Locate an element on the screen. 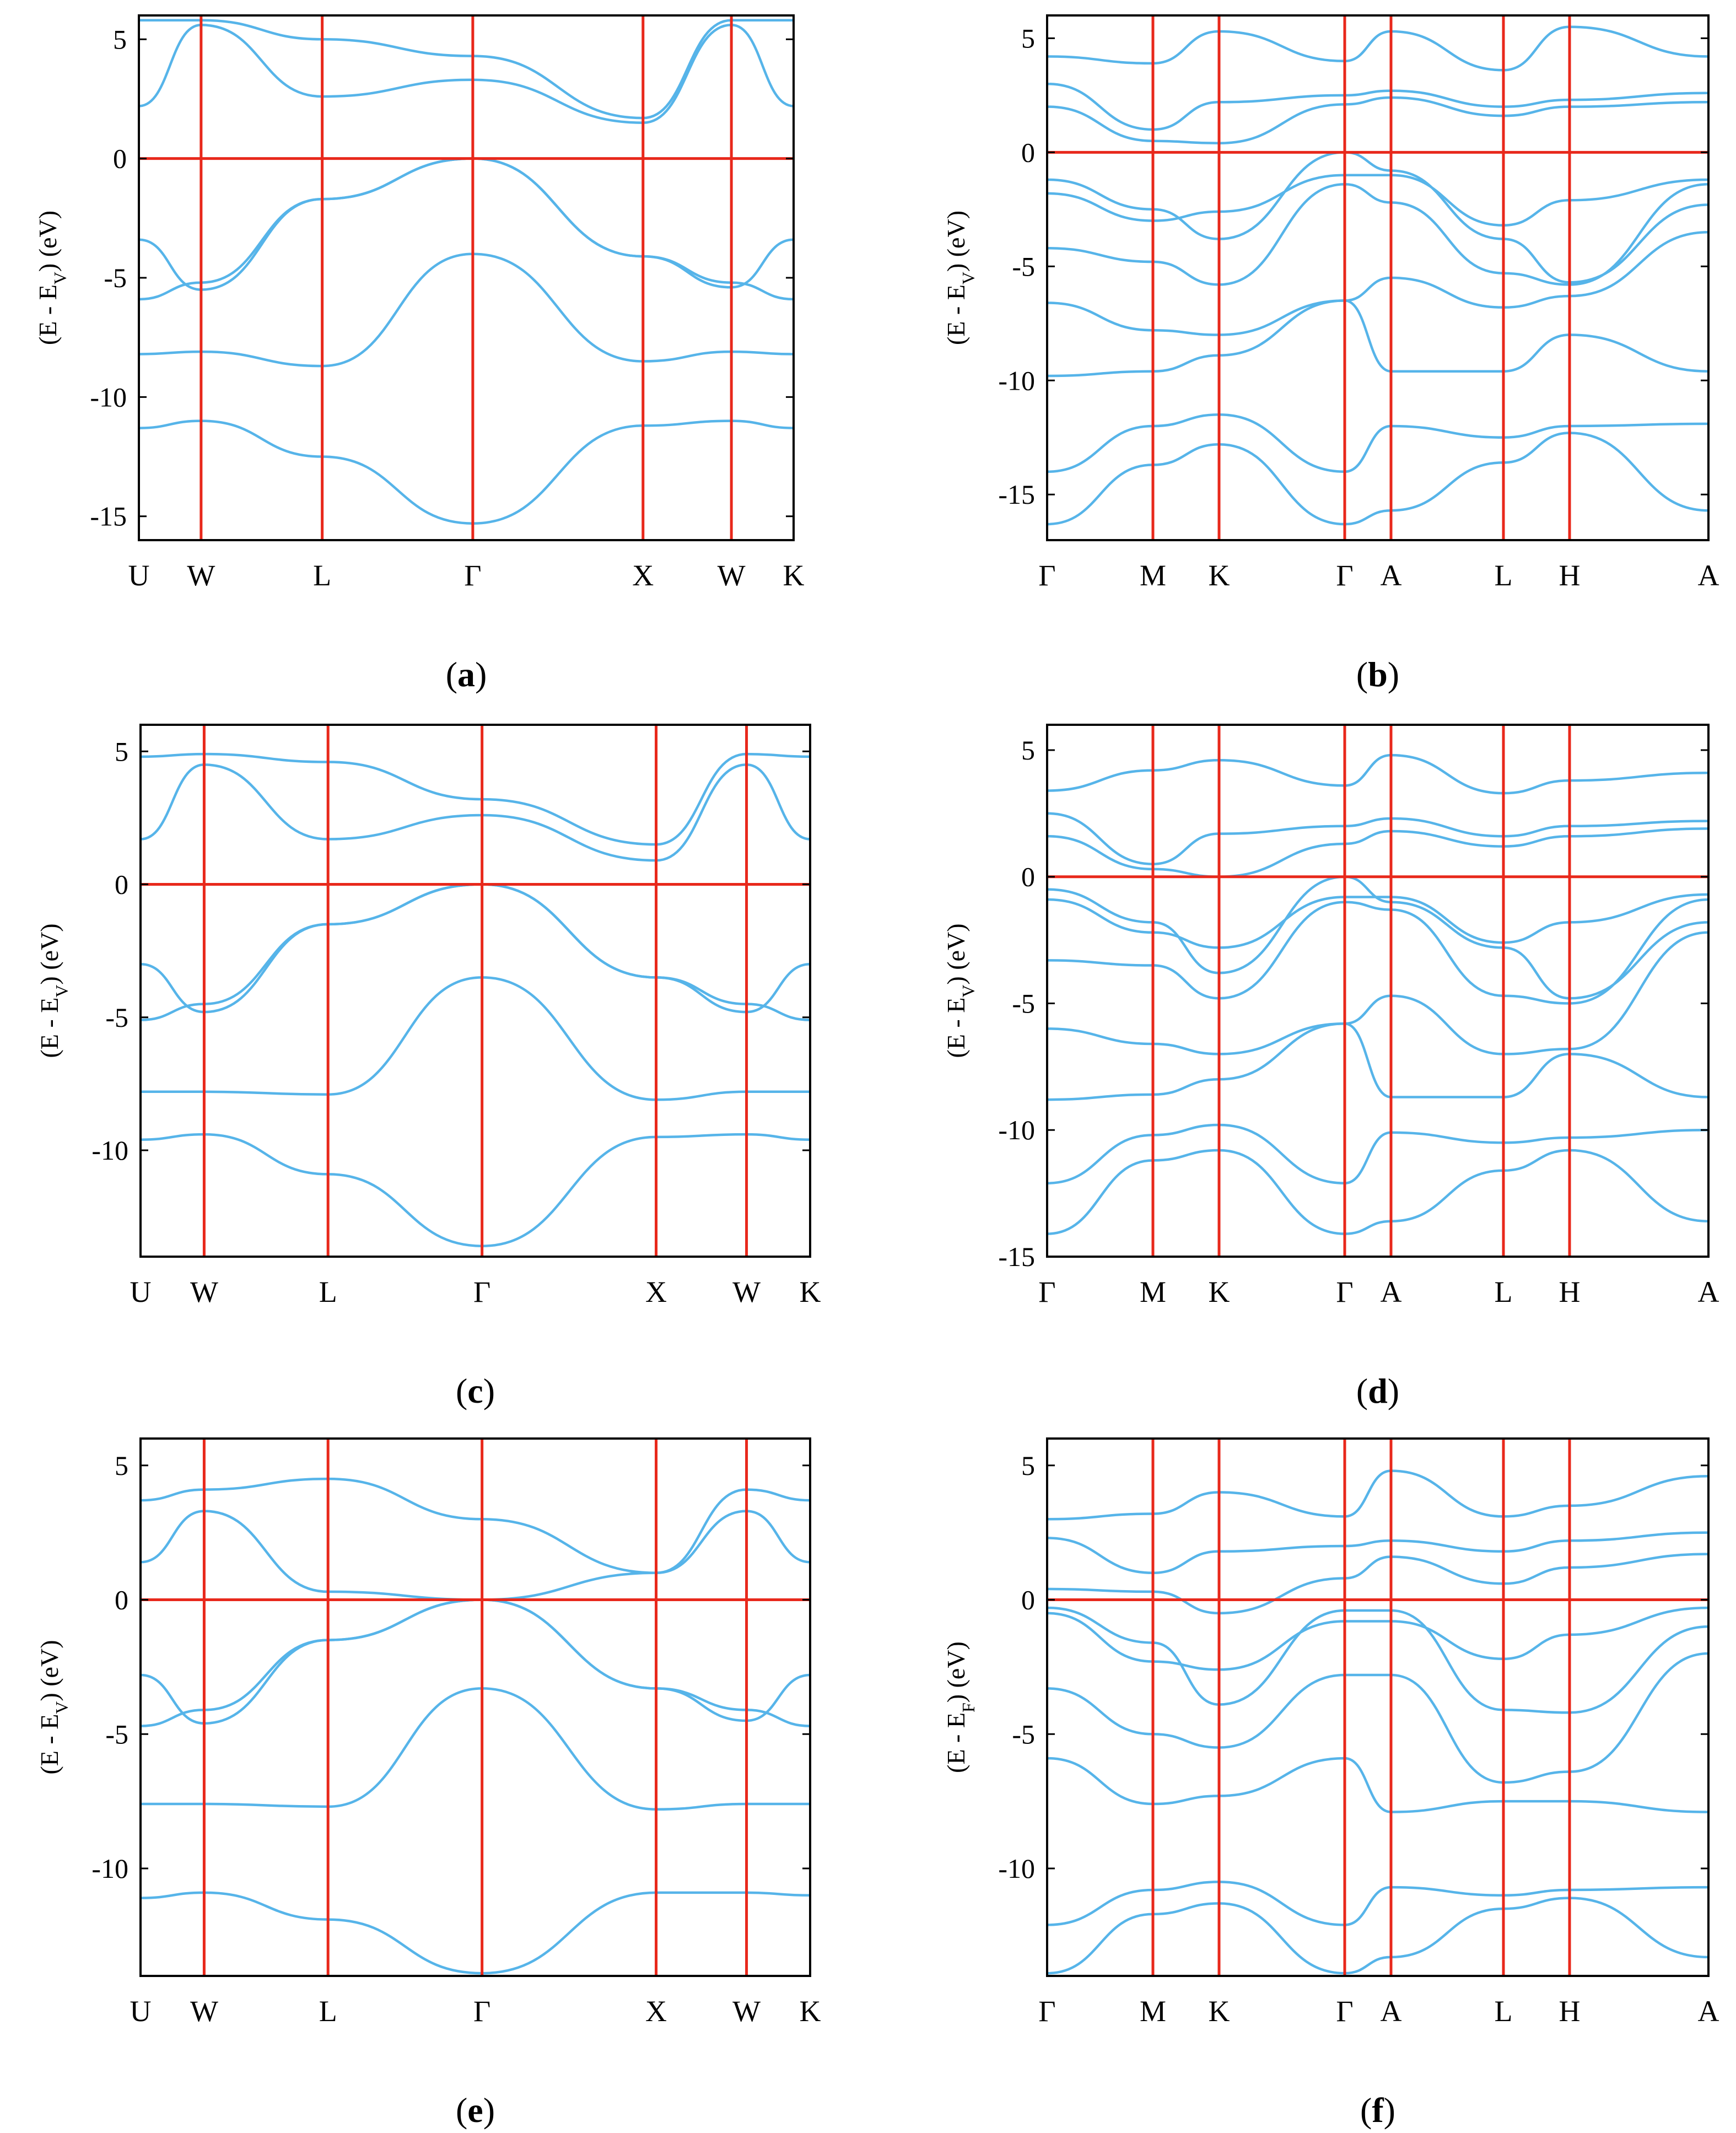 The width and height of the screenshot is (1736, 2133). panel-c: 5 0 -5 -10 U W L Γ X W K (E - EV) (eV) (c) is located at coordinates (428, 1067).